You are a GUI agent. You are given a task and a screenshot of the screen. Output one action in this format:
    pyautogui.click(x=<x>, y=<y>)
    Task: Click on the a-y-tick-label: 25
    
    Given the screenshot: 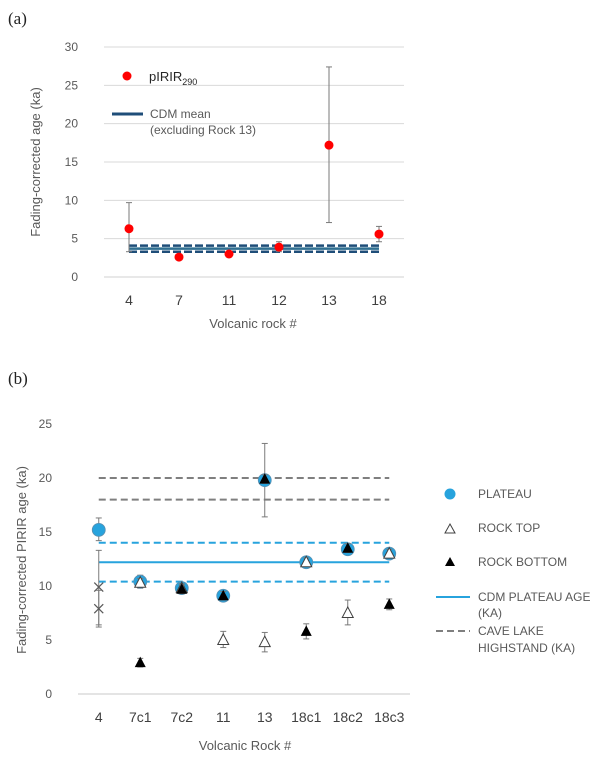 What is the action you would take?
    pyautogui.click(x=72, y=85)
    